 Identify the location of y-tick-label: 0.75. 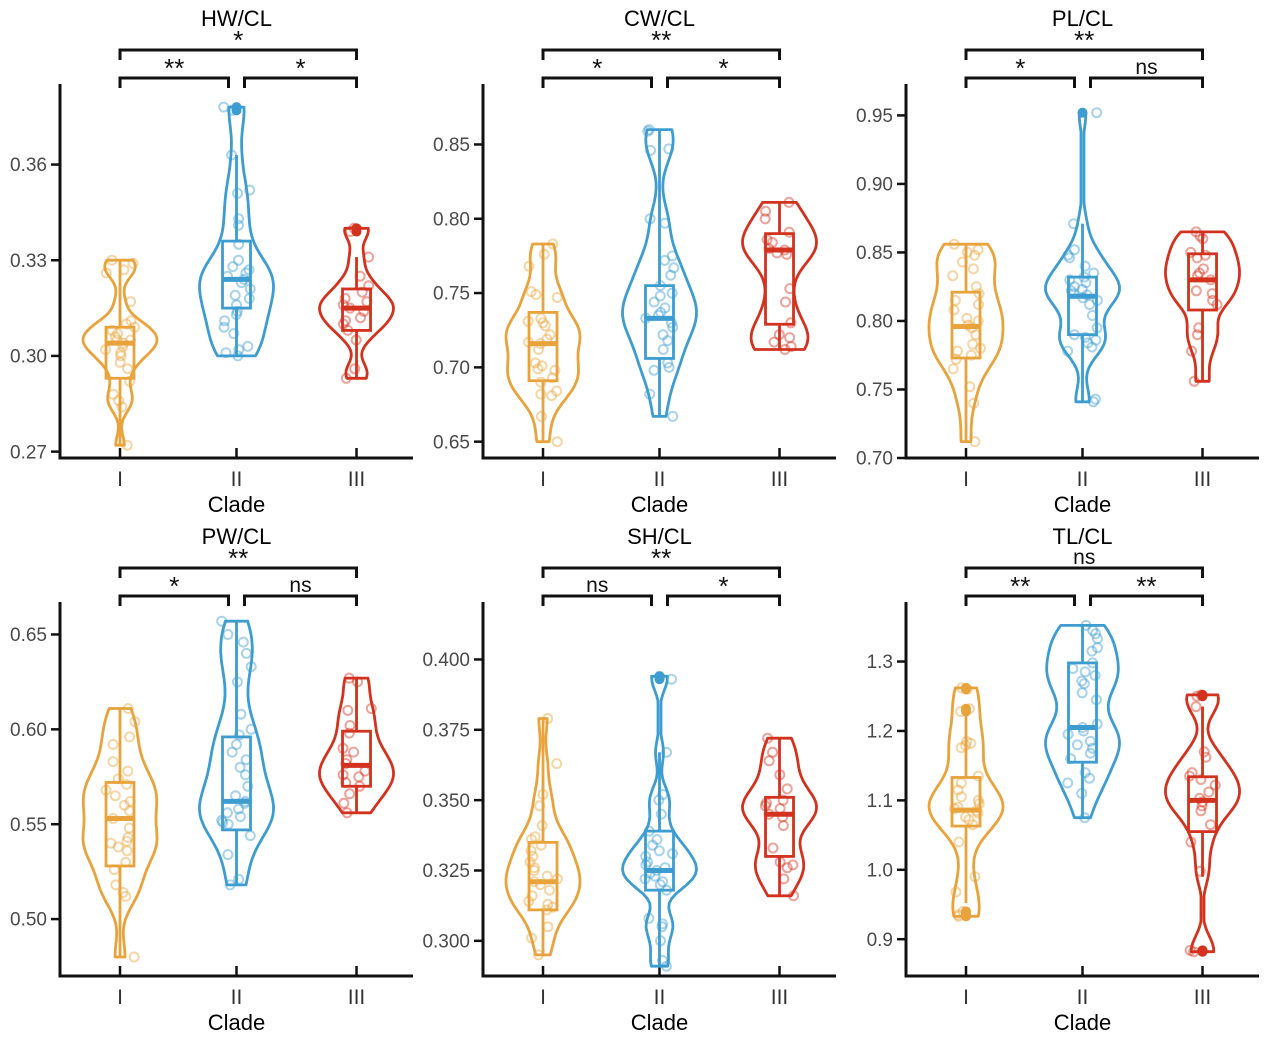
(874, 390).